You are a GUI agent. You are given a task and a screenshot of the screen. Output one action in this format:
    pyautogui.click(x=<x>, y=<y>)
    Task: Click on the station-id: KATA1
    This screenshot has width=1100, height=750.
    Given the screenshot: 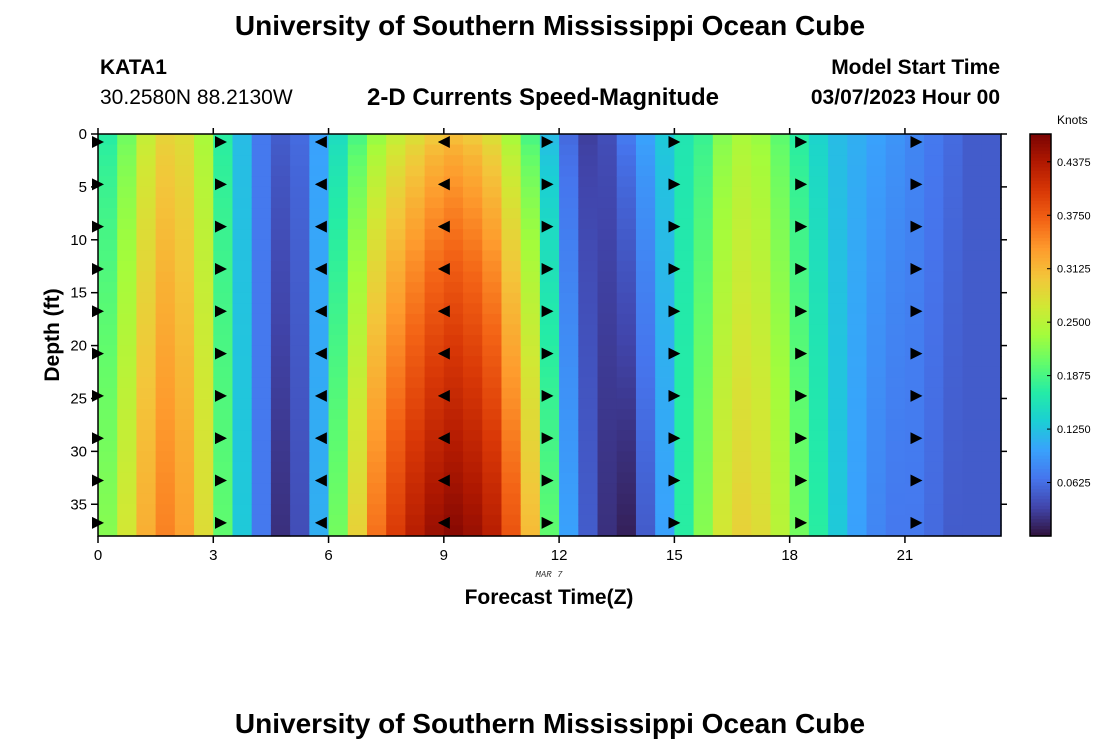 What is the action you would take?
    pyautogui.click(x=133, y=67)
    